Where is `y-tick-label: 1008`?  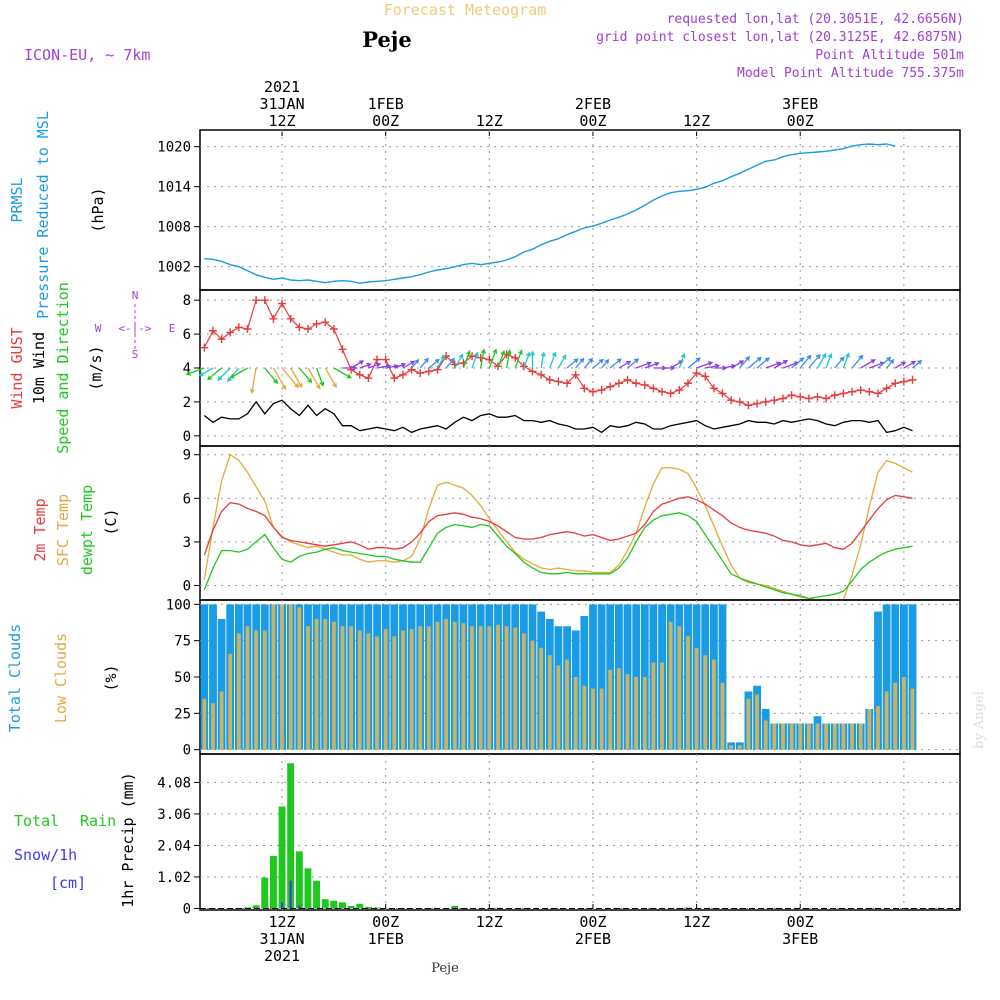
y-tick-label: 1008 is located at coordinates (174, 228).